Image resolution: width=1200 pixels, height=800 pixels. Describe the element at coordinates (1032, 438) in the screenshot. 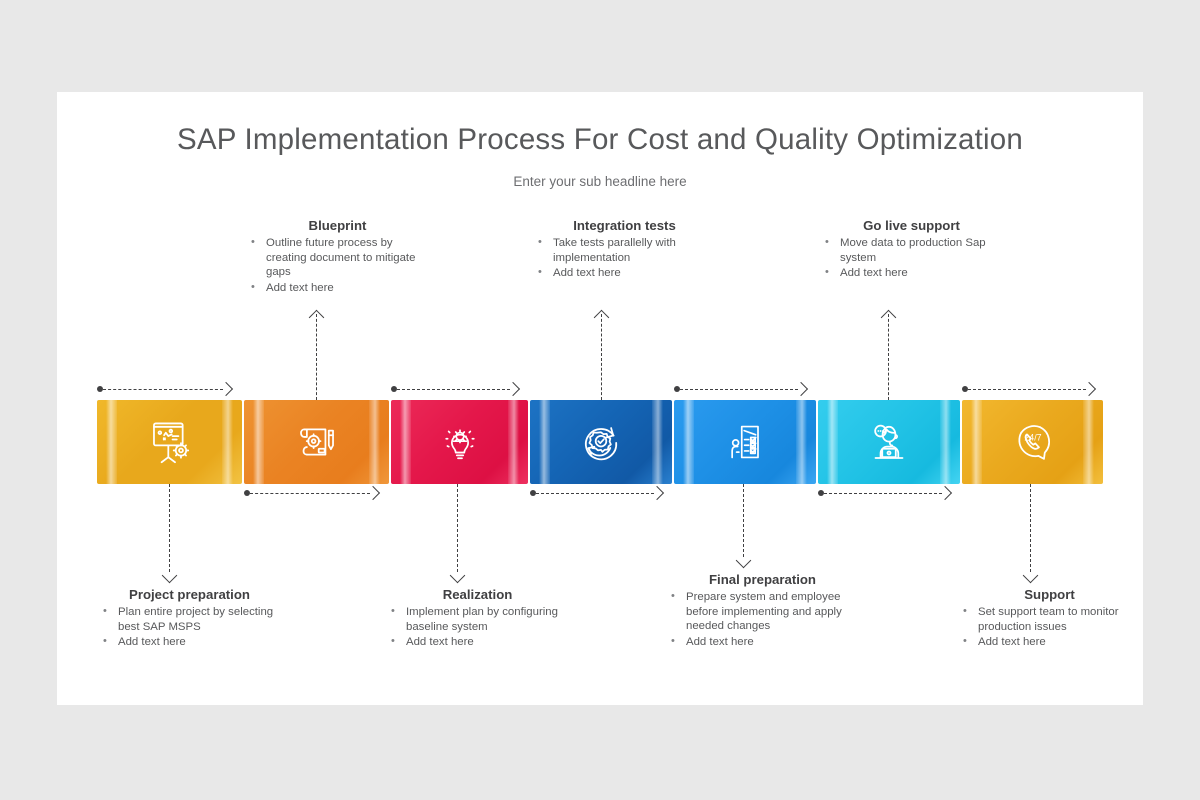

I see `svg-text: 24/7` at that location.